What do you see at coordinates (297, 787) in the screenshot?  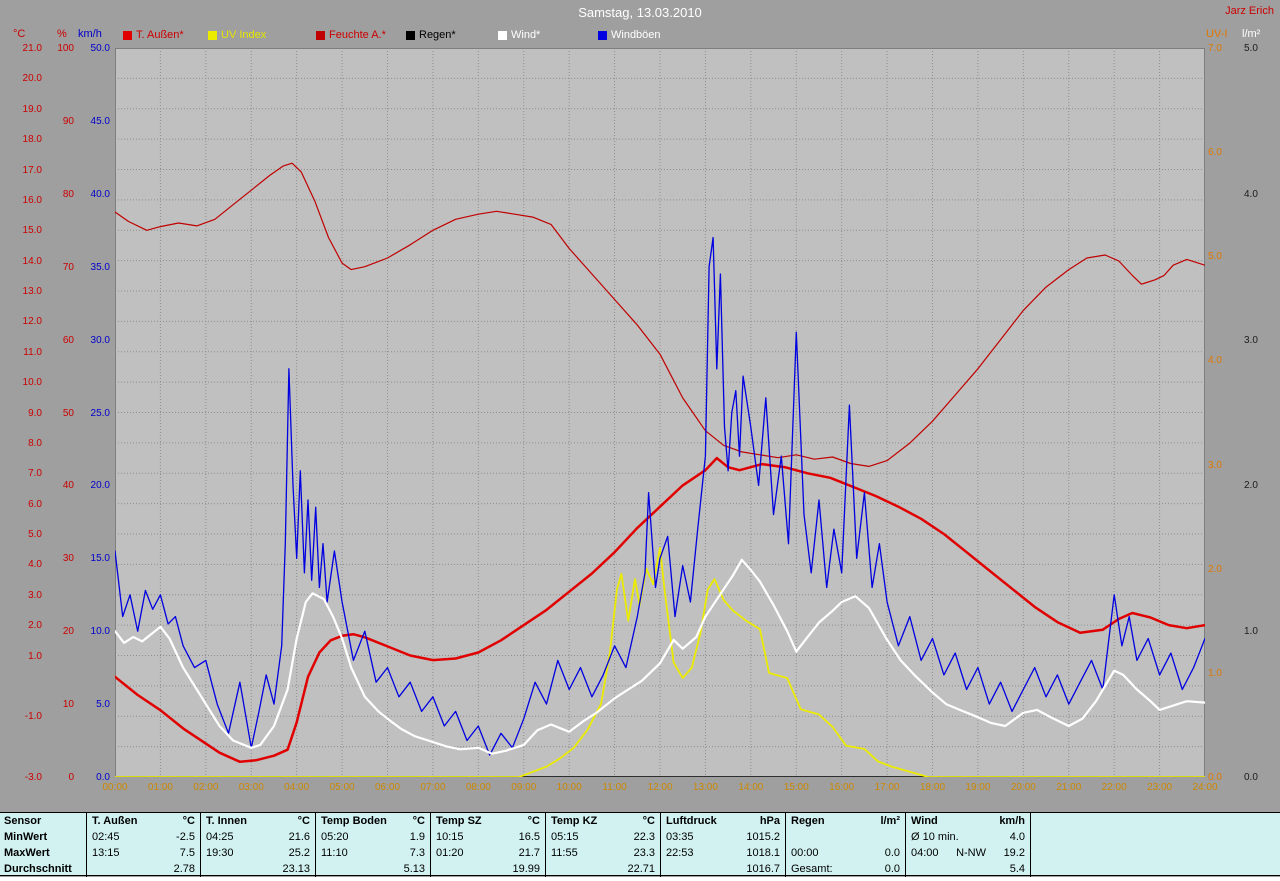 I see `x-tick-time: 04:00` at bounding box center [297, 787].